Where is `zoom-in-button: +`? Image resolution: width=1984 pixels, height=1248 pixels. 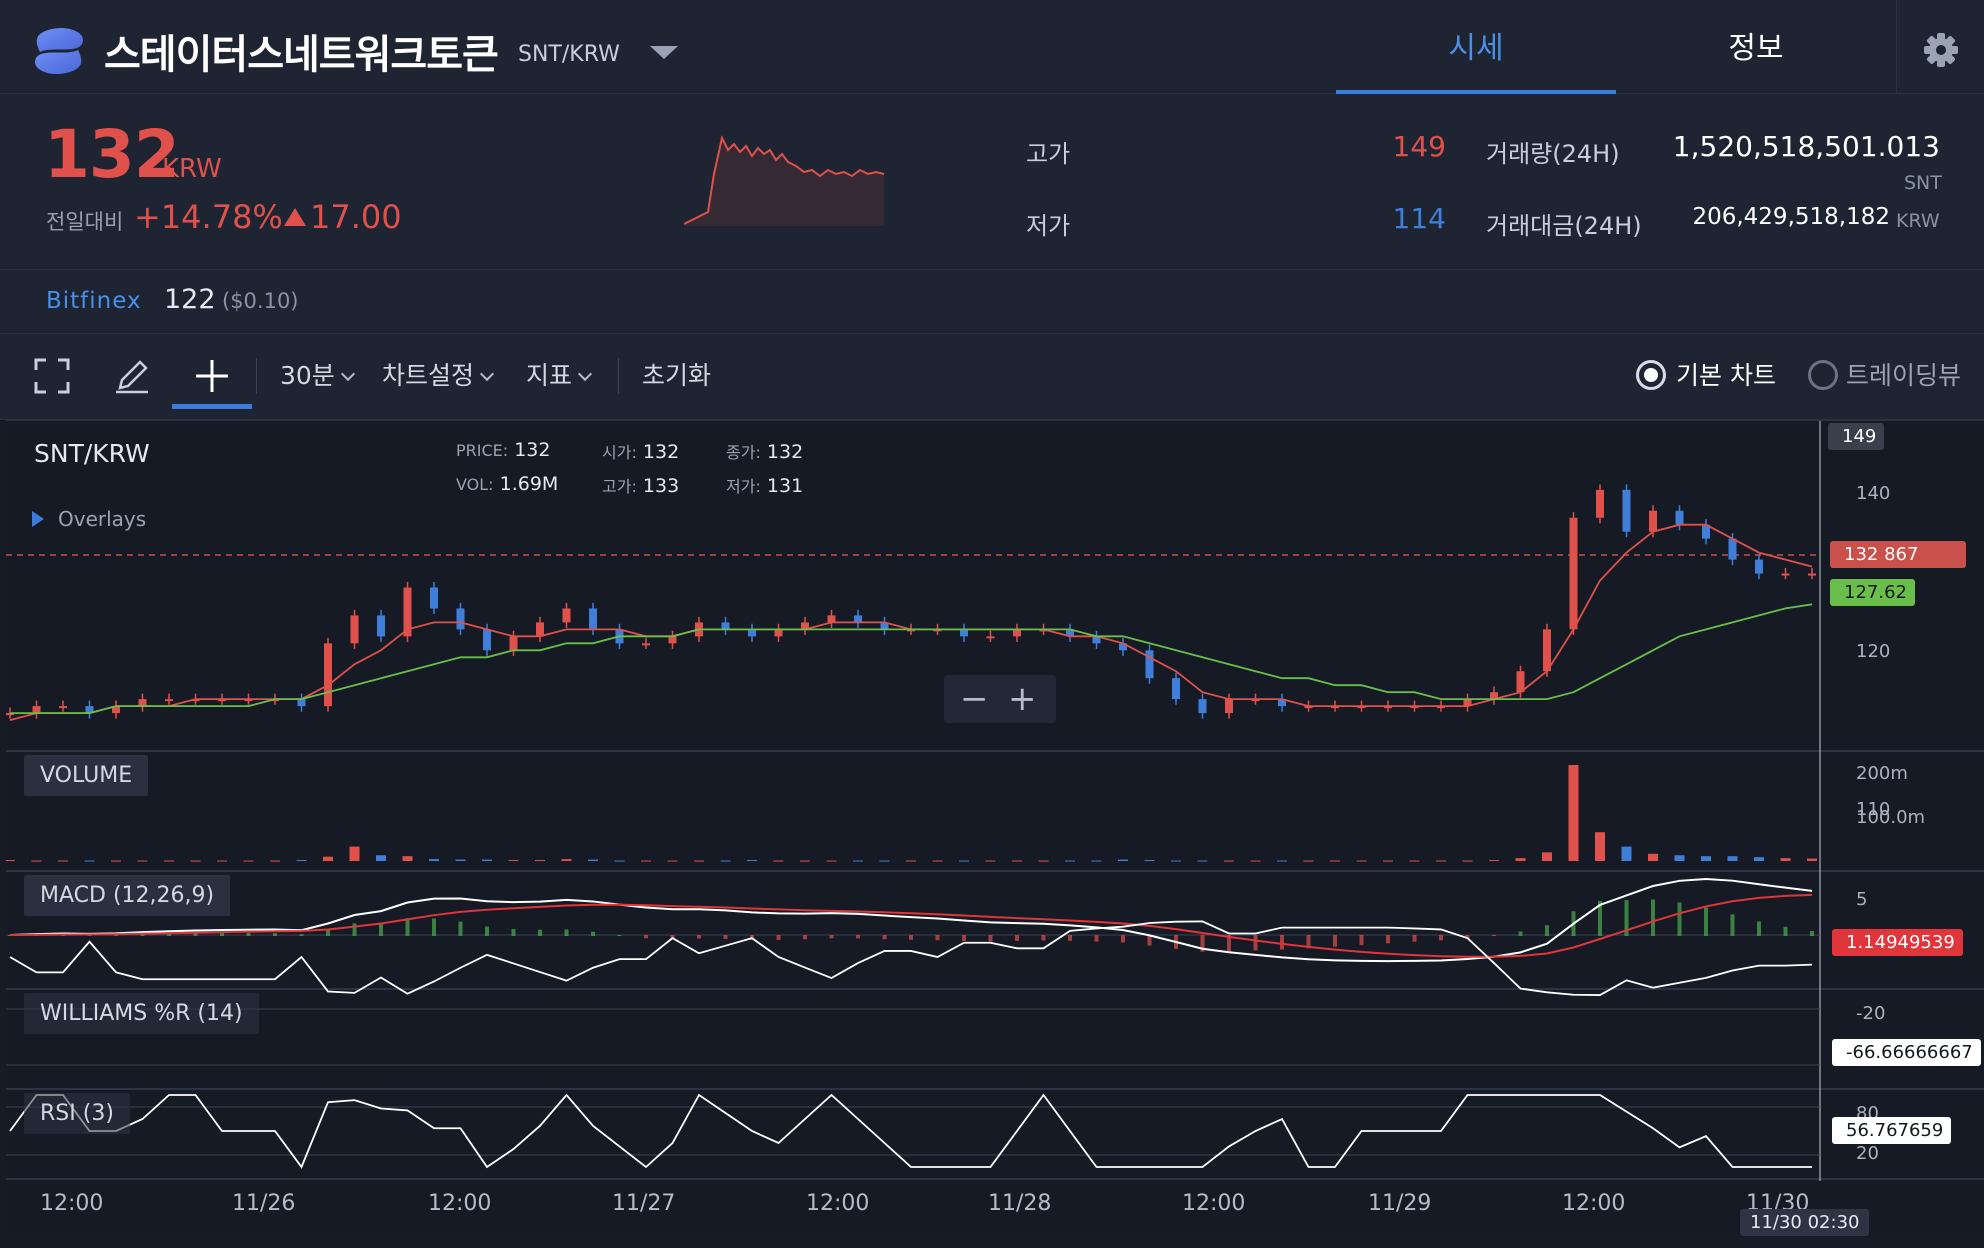
zoom-in-button: + is located at coordinates (1022, 699).